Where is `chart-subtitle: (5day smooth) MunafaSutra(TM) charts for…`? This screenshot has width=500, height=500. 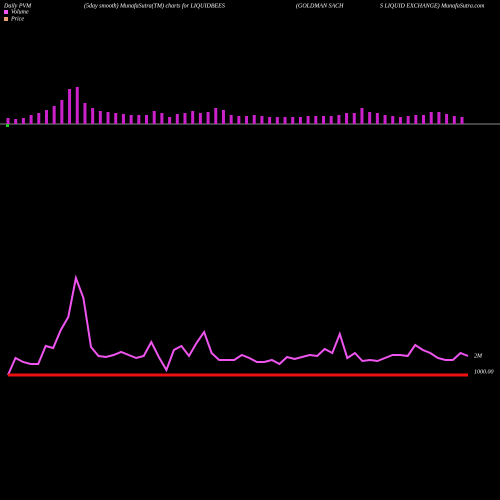
chart-subtitle: (5day smooth) MunafaSutra(TM) charts for… is located at coordinates (154, 5).